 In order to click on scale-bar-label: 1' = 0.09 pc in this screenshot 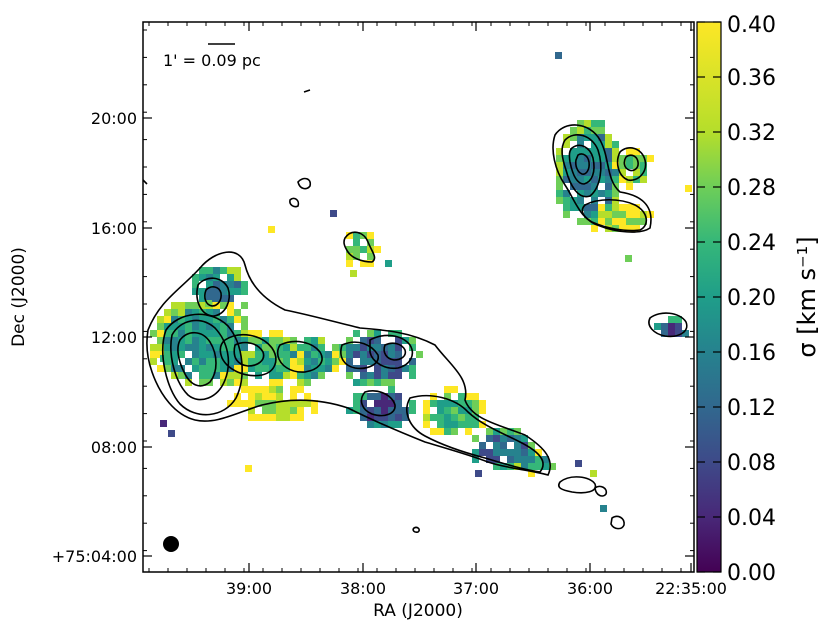, I will do `click(212, 60)`.